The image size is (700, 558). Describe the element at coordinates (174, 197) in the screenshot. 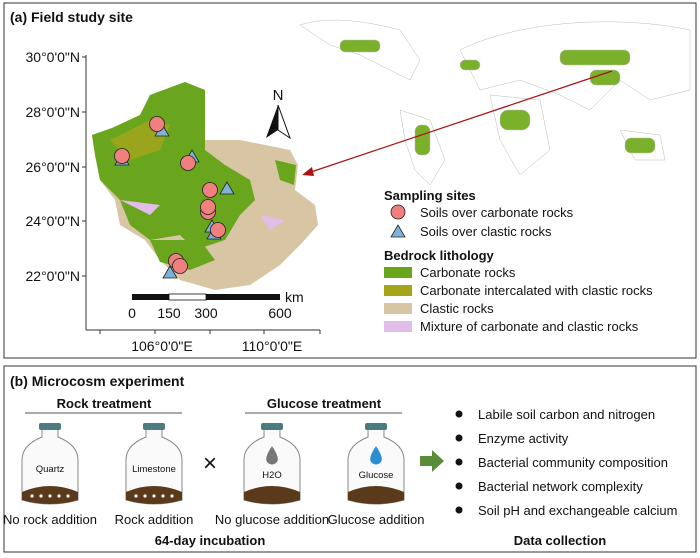

I see `sampling-sites` at that location.